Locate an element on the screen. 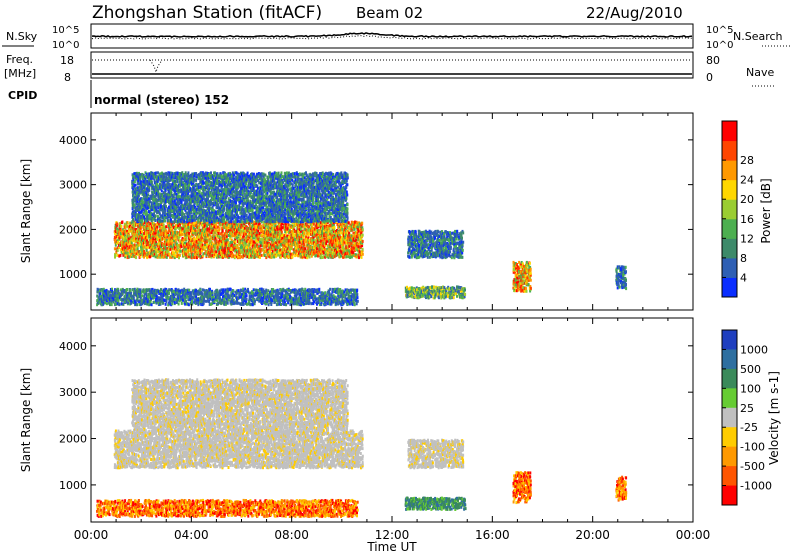 This screenshot has width=800, height=554. station-title: Zhongshan Station (fitACF) is located at coordinates (207, 13).